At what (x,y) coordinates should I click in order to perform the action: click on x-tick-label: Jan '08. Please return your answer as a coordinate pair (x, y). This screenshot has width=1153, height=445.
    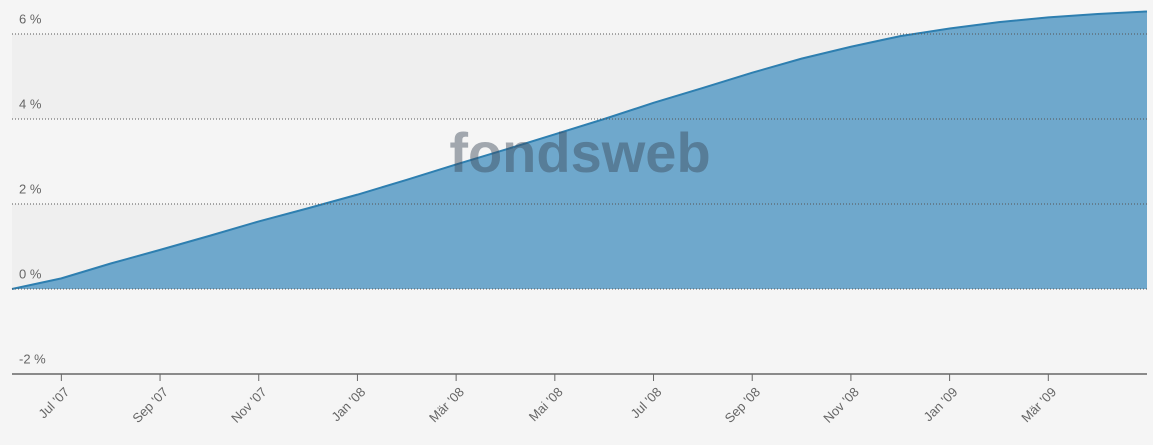
    Looking at the image, I should click on (348, 404).